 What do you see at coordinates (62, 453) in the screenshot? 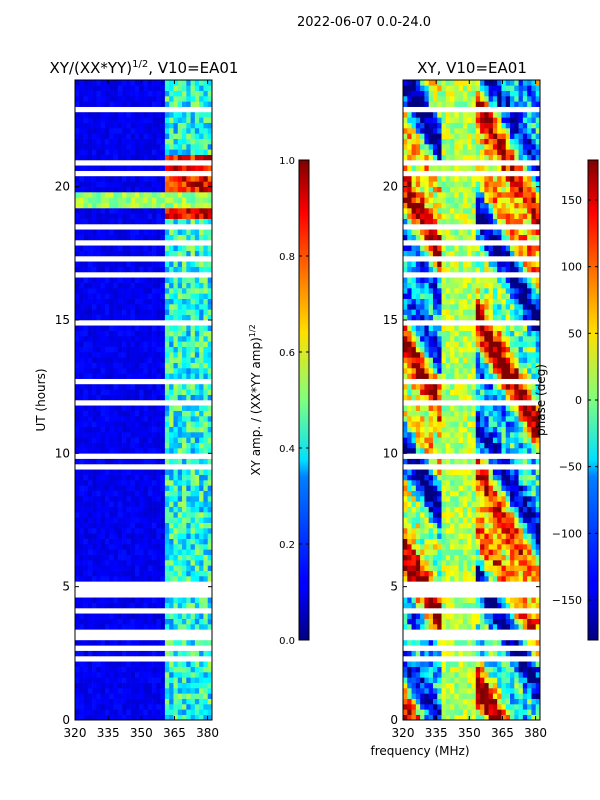
I see `y-tick-label: 10` at bounding box center [62, 453].